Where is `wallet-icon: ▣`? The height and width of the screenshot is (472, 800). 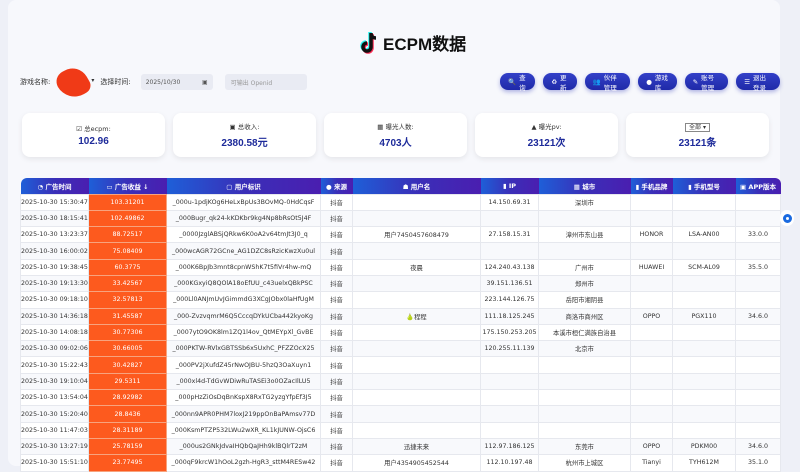
wallet-icon: ▣ is located at coordinates (232, 127).